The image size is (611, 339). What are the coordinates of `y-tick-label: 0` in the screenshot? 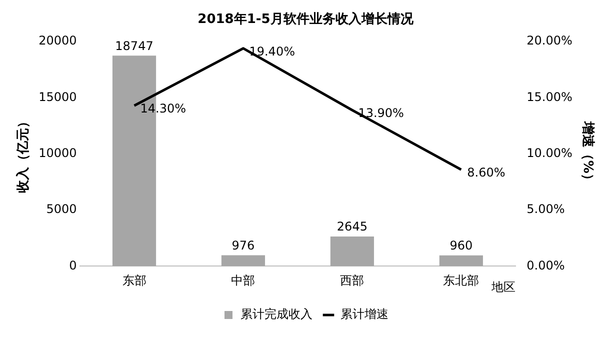 It's located at (73, 265).